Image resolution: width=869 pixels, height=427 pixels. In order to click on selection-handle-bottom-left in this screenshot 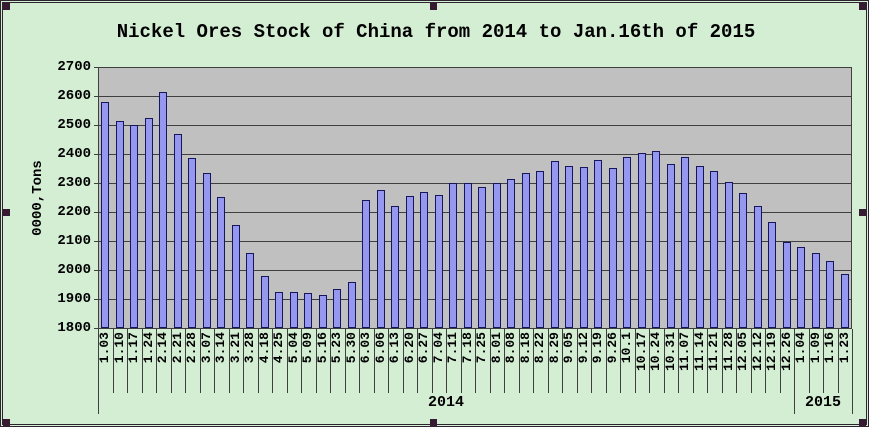, I will do `click(6, 422)`.